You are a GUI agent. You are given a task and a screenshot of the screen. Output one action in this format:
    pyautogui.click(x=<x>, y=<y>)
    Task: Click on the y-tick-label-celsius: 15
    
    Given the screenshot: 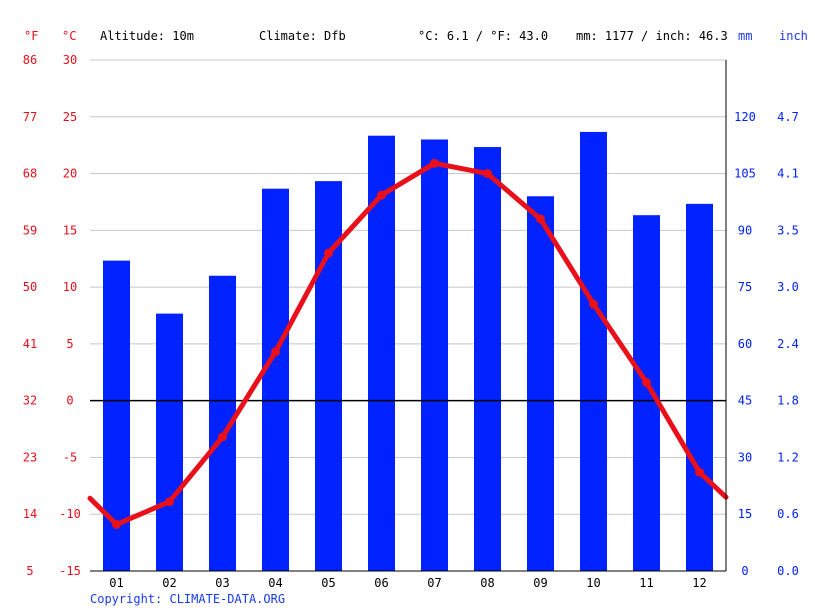 What is the action you would take?
    pyautogui.click(x=70, y=230)
    